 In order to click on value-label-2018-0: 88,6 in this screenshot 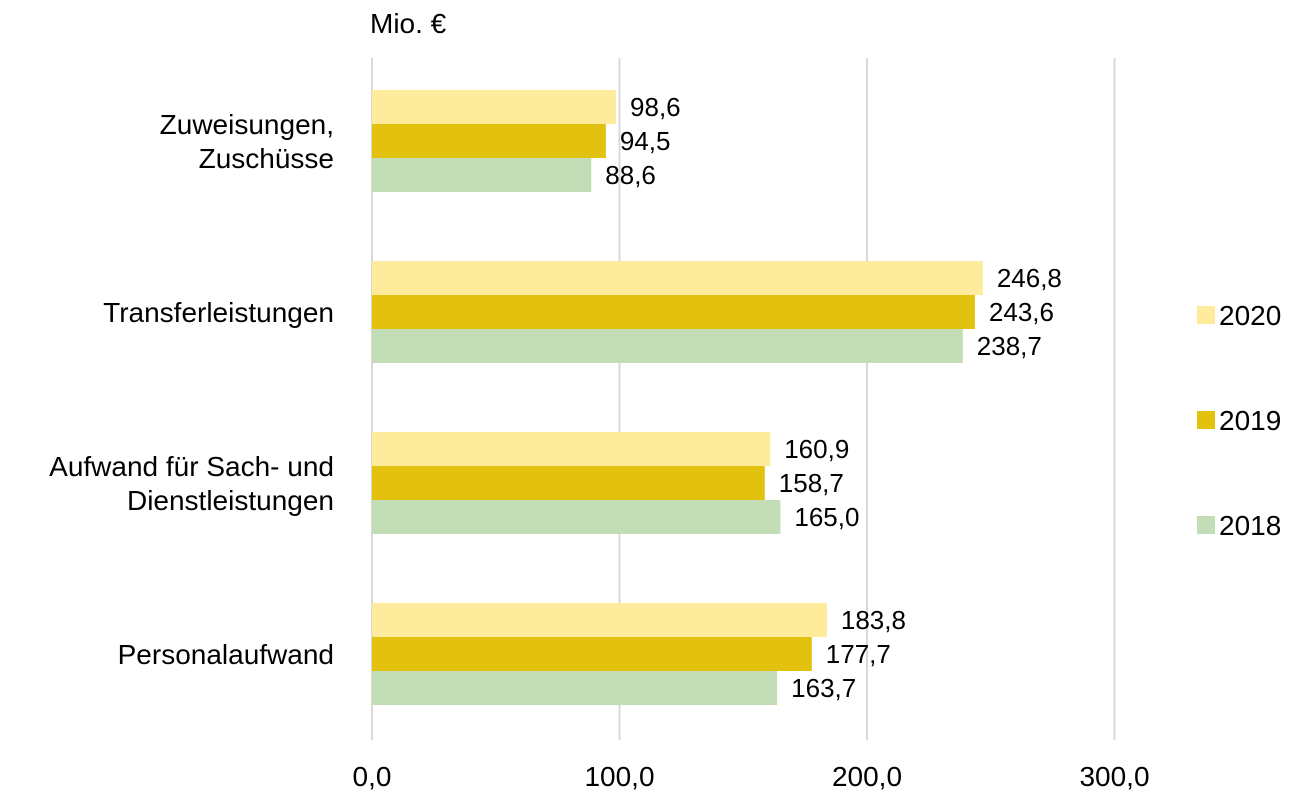, I will do `click(630, 175)`.